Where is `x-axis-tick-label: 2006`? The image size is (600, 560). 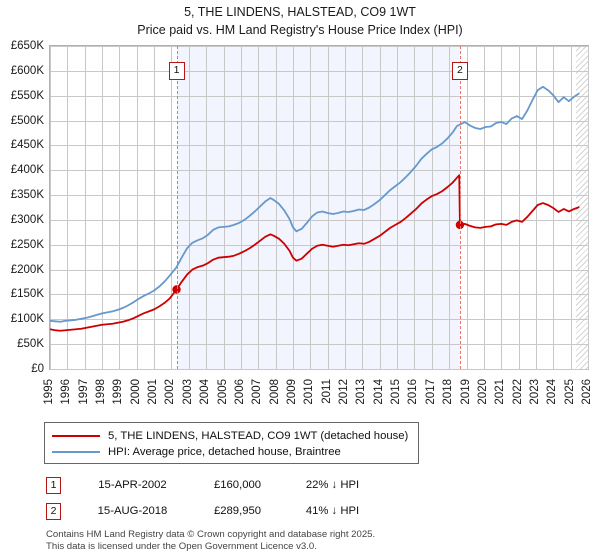 x-axis-tick-label: 2006 is located at coordinates (239, 392).